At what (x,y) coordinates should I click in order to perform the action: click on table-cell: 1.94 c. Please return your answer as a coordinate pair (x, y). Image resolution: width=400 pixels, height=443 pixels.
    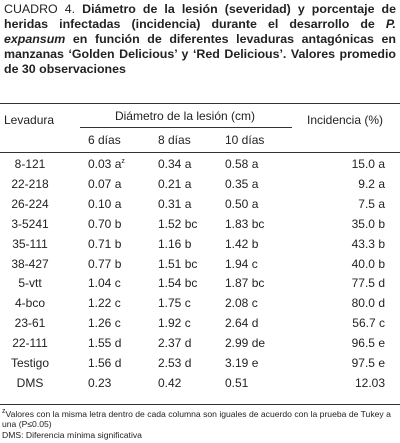
    Looking at the image, I should click on (241, 263).